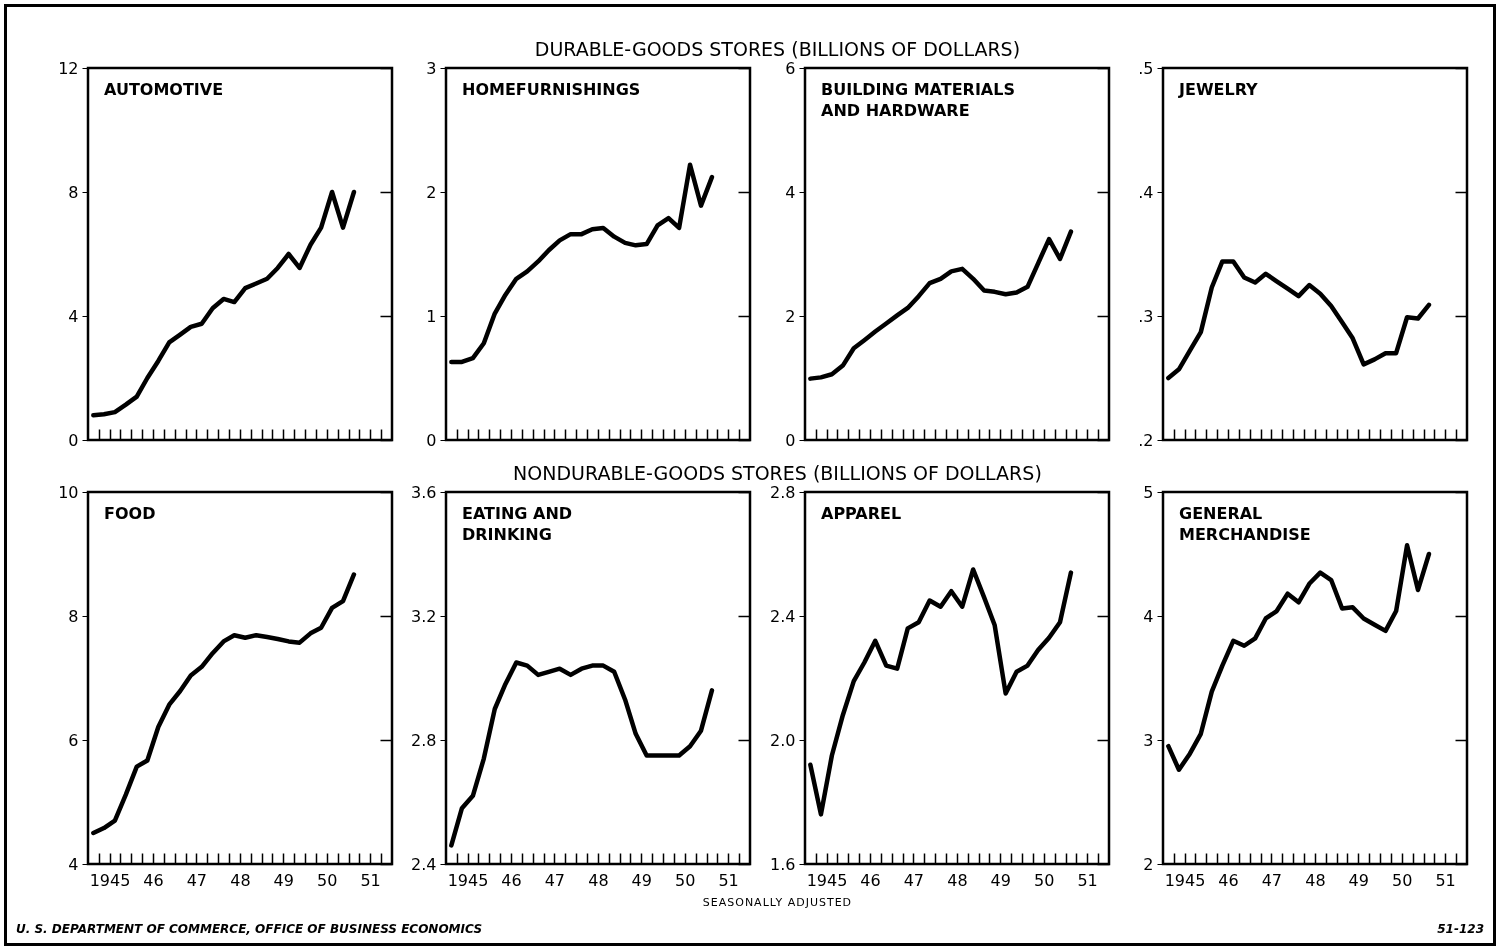  What do you see at coordinates (424, 616) in the screenshot?
I see `y-tick-label: 3.2` at bounding box center [424, 616].